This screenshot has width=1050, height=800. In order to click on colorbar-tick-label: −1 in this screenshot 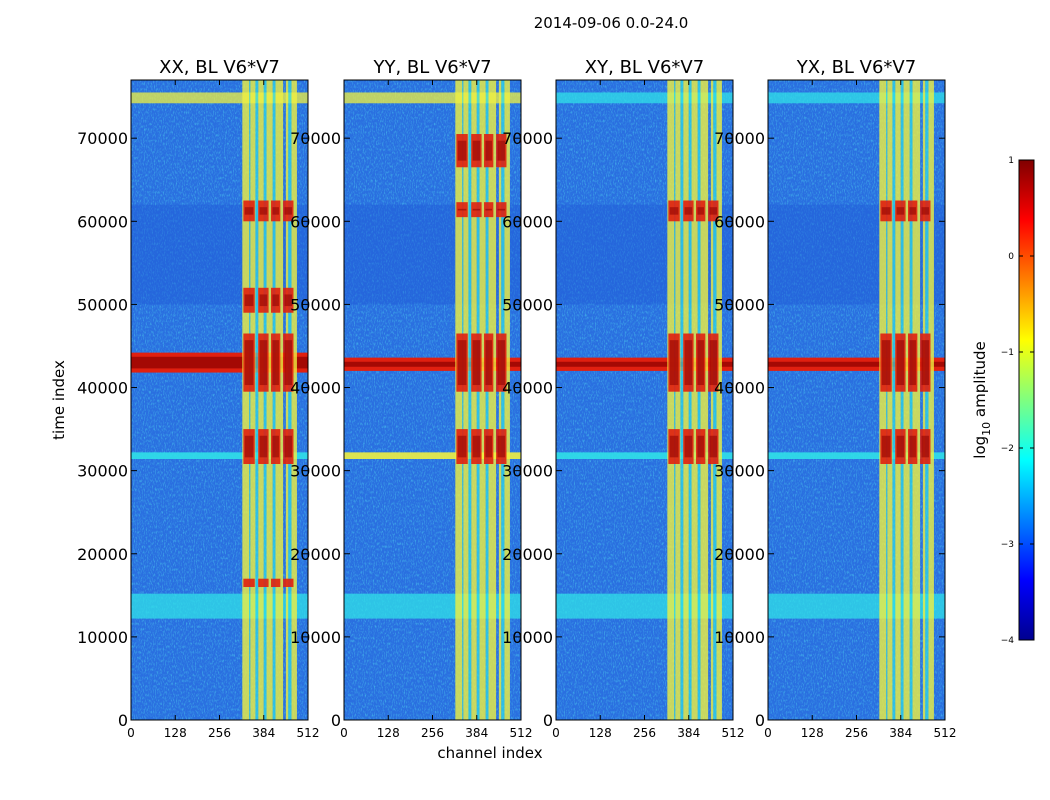, I will do `click(1007, 353)`.